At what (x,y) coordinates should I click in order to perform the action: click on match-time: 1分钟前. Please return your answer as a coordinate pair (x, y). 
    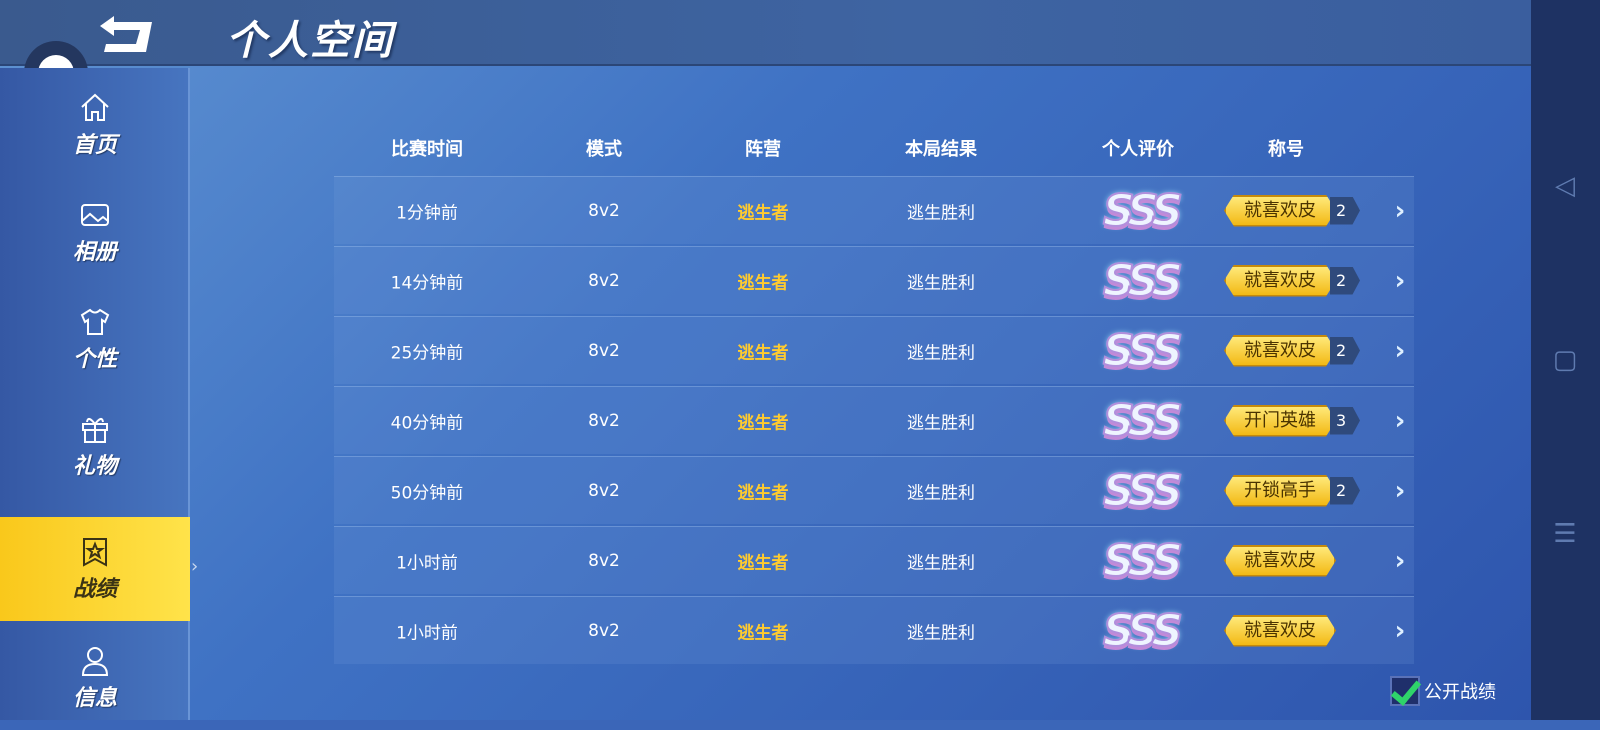
    Looking at the image, I should click on (427, 213).